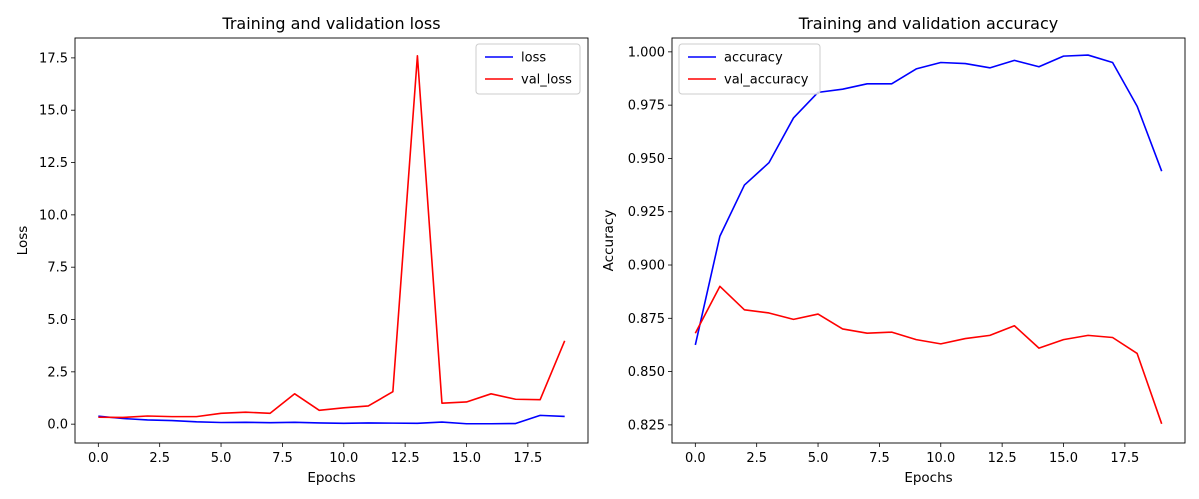 The width and height of the screenshot is (1199, 499). What do you see at coordinates (53, 58) in the screenshot?
I see `y-tick-label: 17.5` at bounding box center [53, 58].